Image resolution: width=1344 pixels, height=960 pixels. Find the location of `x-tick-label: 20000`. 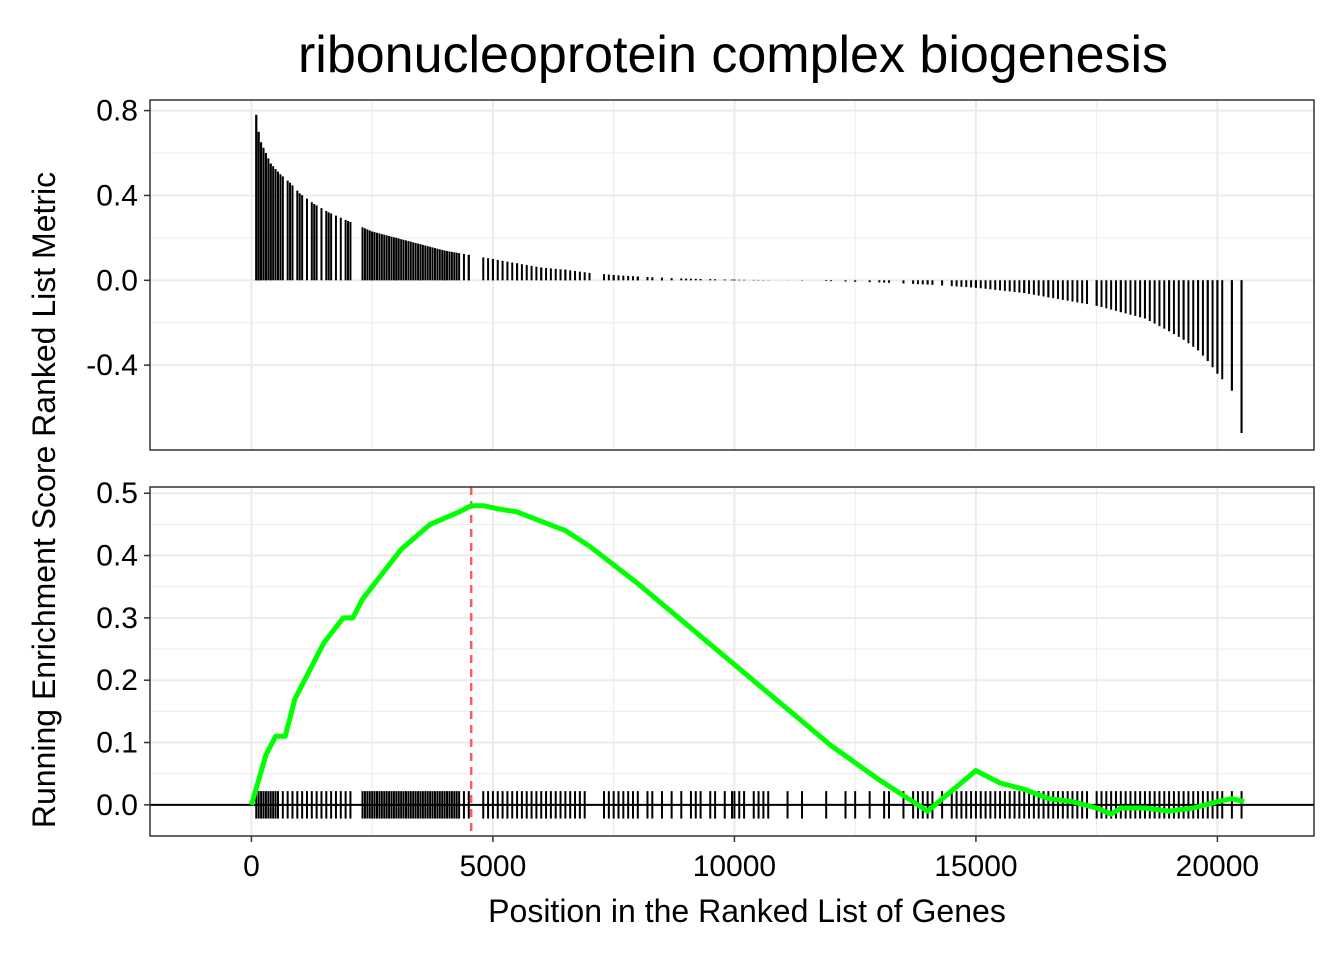

x-tick-label: 20000 is located at coordinates (1217, 866).